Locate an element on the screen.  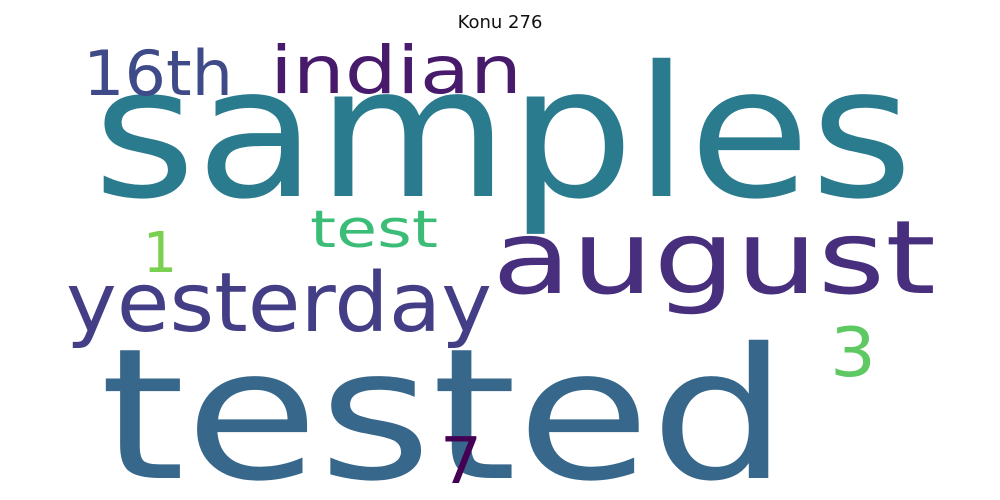
word-7: 7 is located at coordinates (461, 462).